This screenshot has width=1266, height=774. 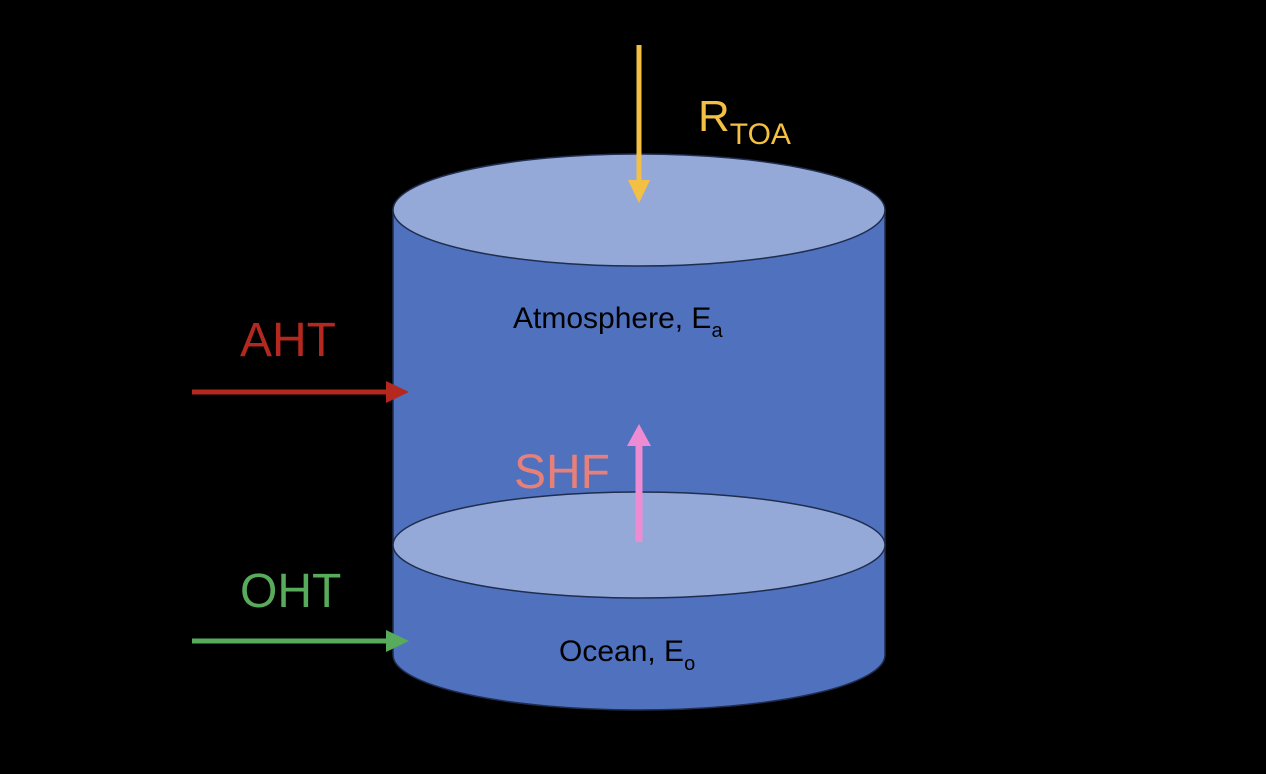 I want to click on rtoa-label: RTOA, so click(x=744, y=121).